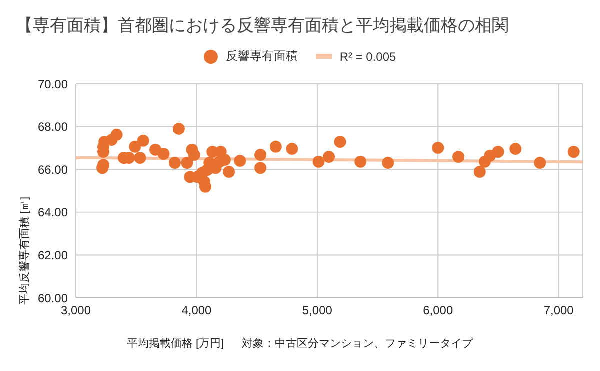  What do you see at coordinates (368, 57) in the screenshot?
I see `legend-label: R² = 0.005` at bounding box center [368, 57].